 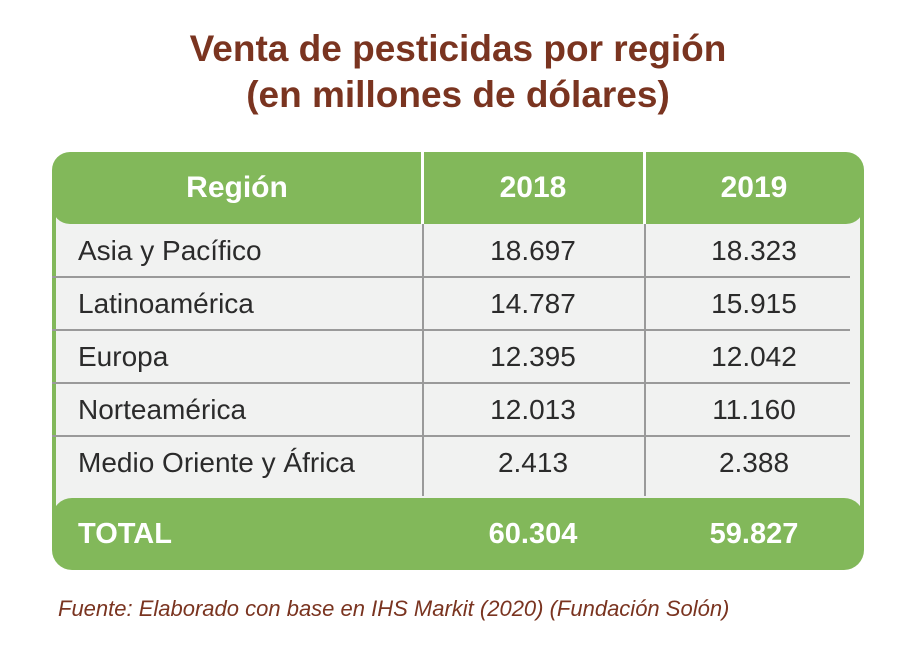 I want to click on table-row: Latinoamérica 14.787 15.915, so click(x=458, y=303).